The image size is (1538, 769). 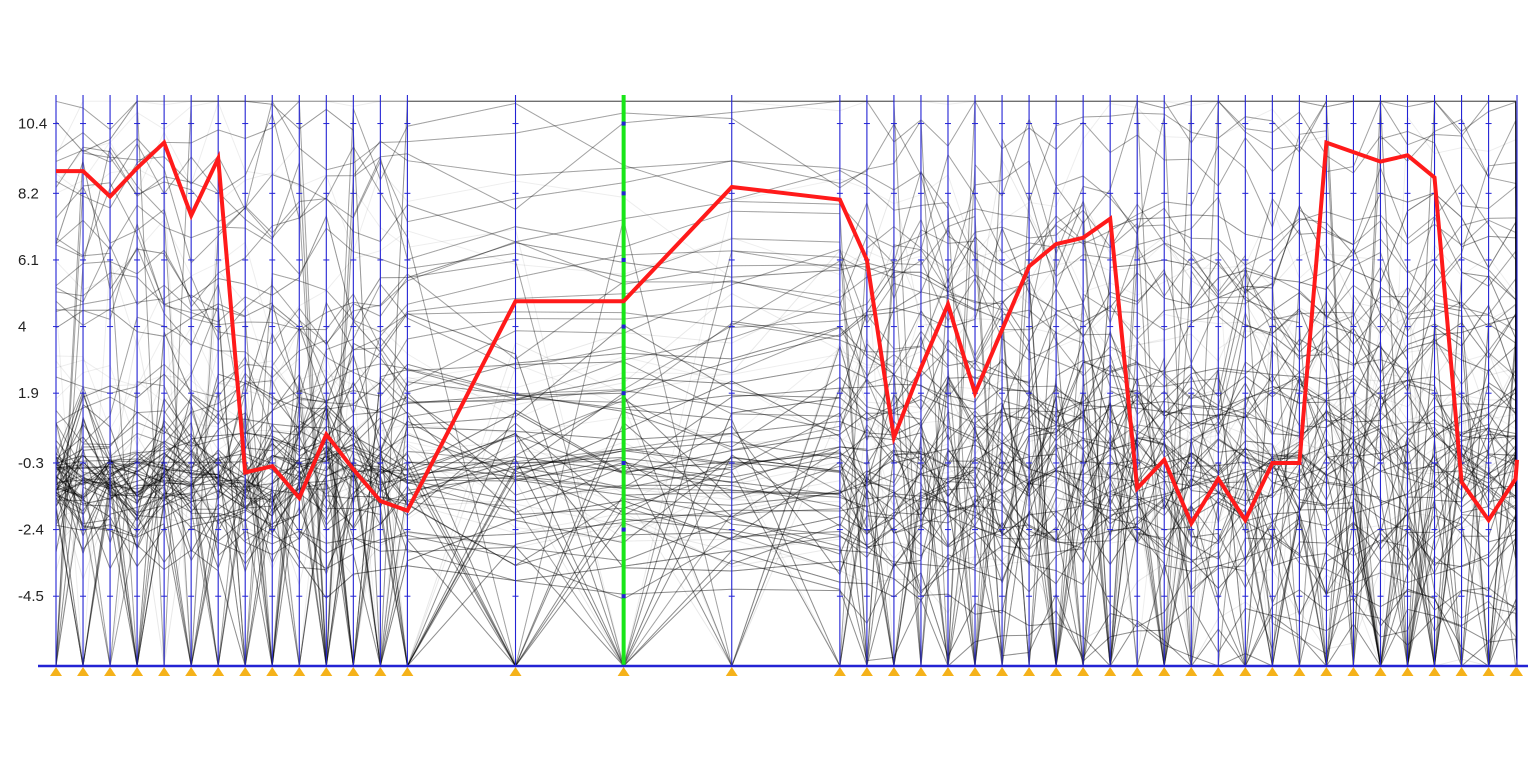 What do you see at coordinates (786, 671) in the screenshot?
I see `axis-marker-layer` at bounding box center [786, 671].